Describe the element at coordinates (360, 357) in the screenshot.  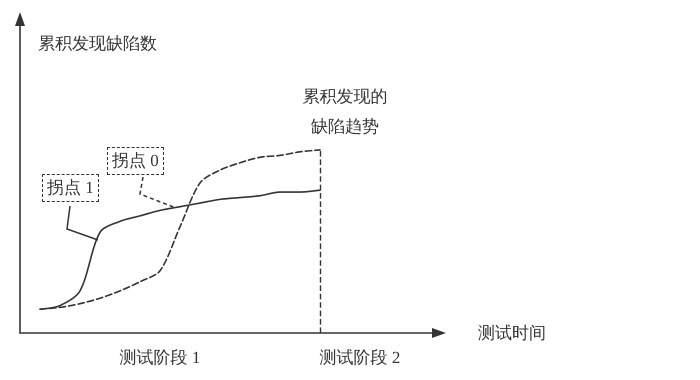
I see `x-tick-label: 测试阶段 2` at that location.